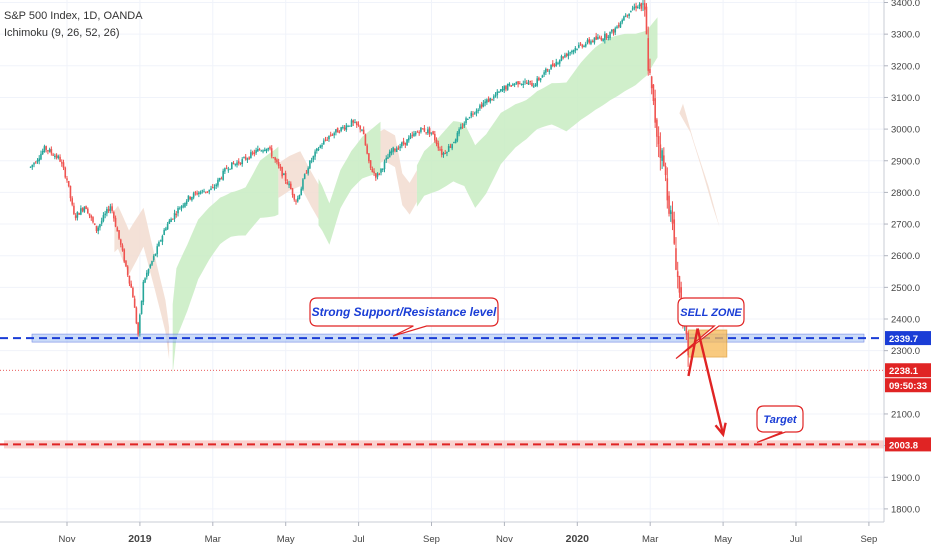 The image size is (932, 555). I want to click on price-axis-panel, so click(908, 275).